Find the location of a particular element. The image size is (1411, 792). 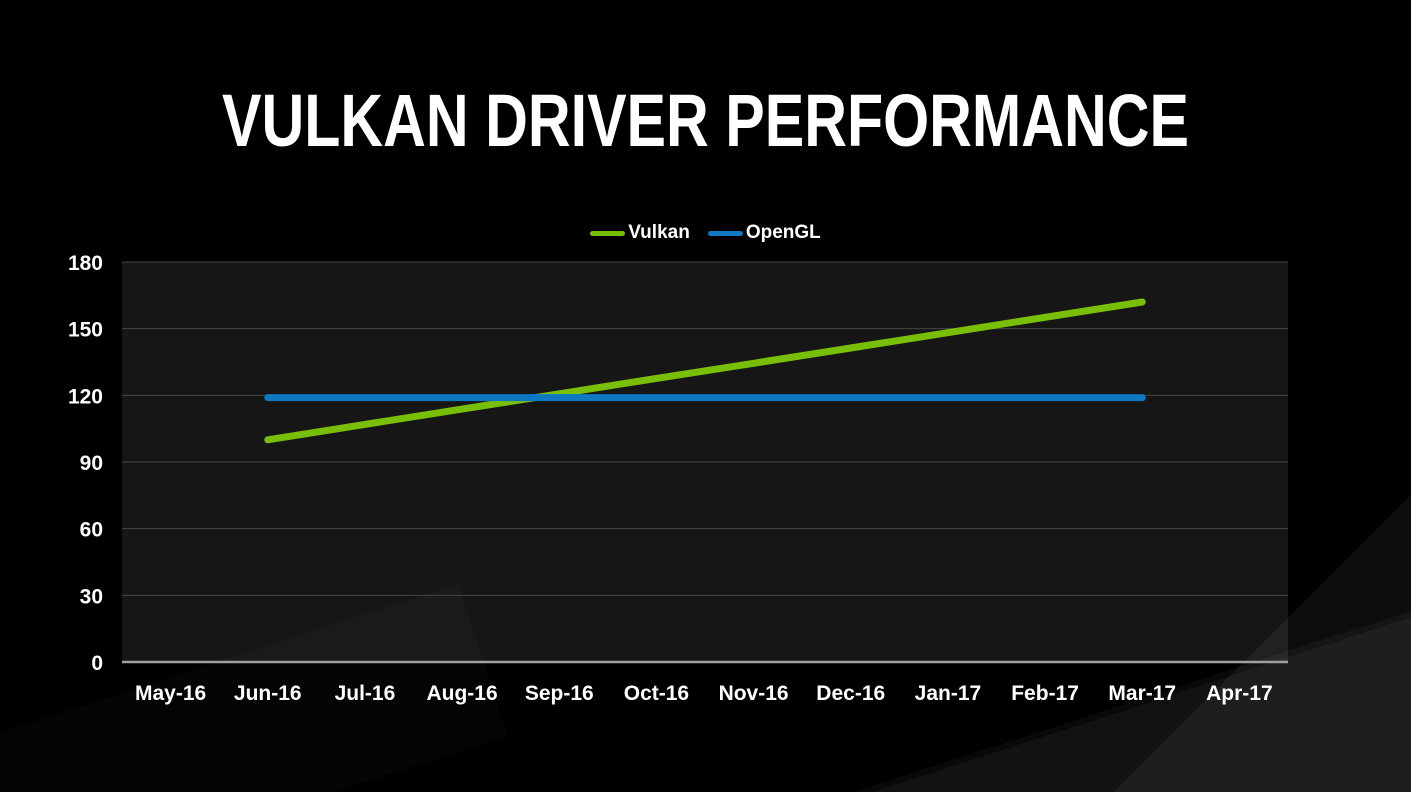

y-tick-label-0: 0 is located at coordinates (97, 663).